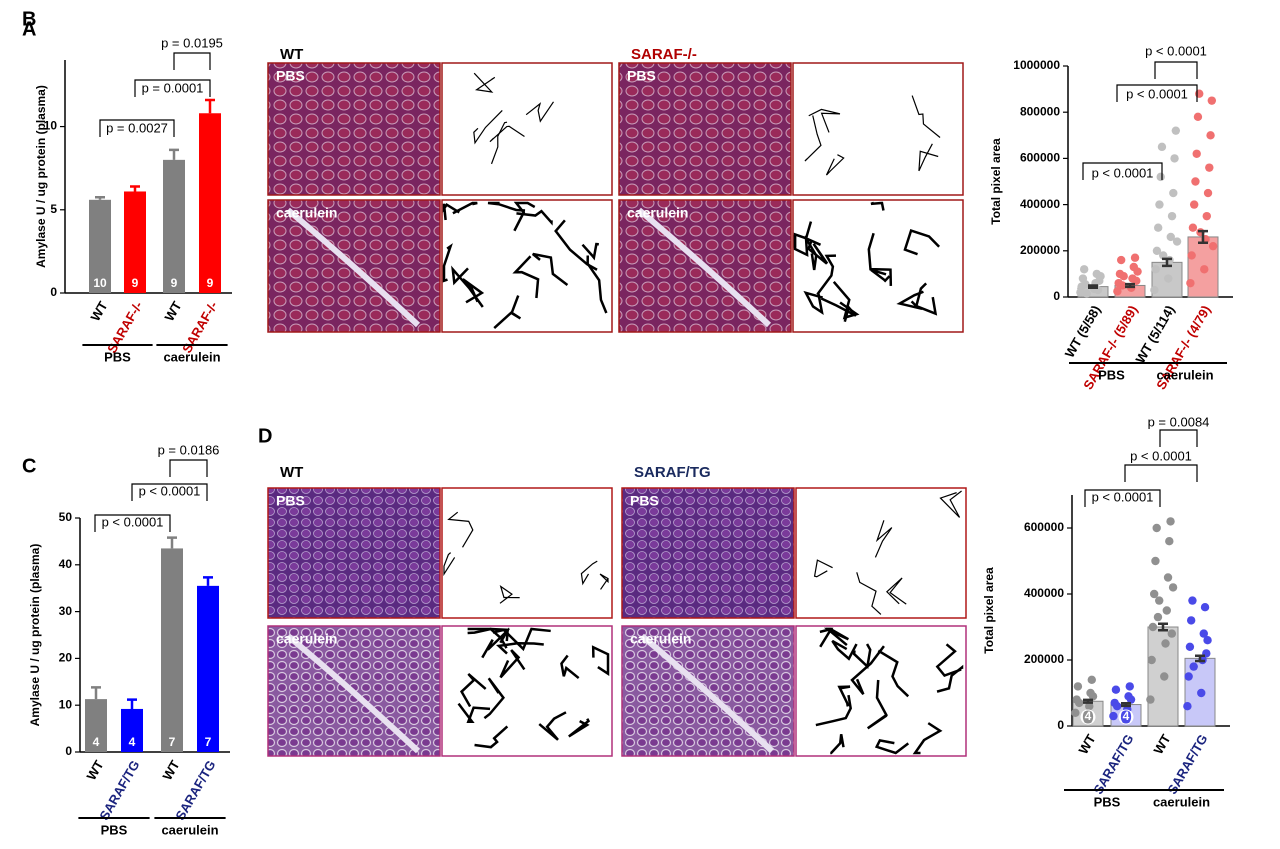 The width and height of the screenshot is (1280, 849). Describe the element at coordinates (189, 449) in the screenshot. I see `p-value: p = 0.0186` at that location.